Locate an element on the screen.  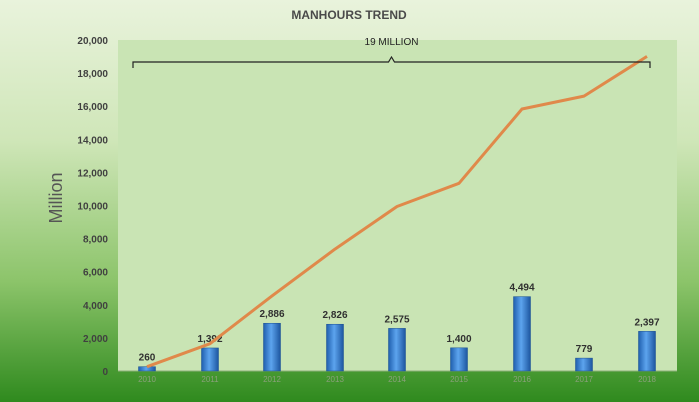
chart-title: MANHOURS TREND is located at coordinates (349, 15).